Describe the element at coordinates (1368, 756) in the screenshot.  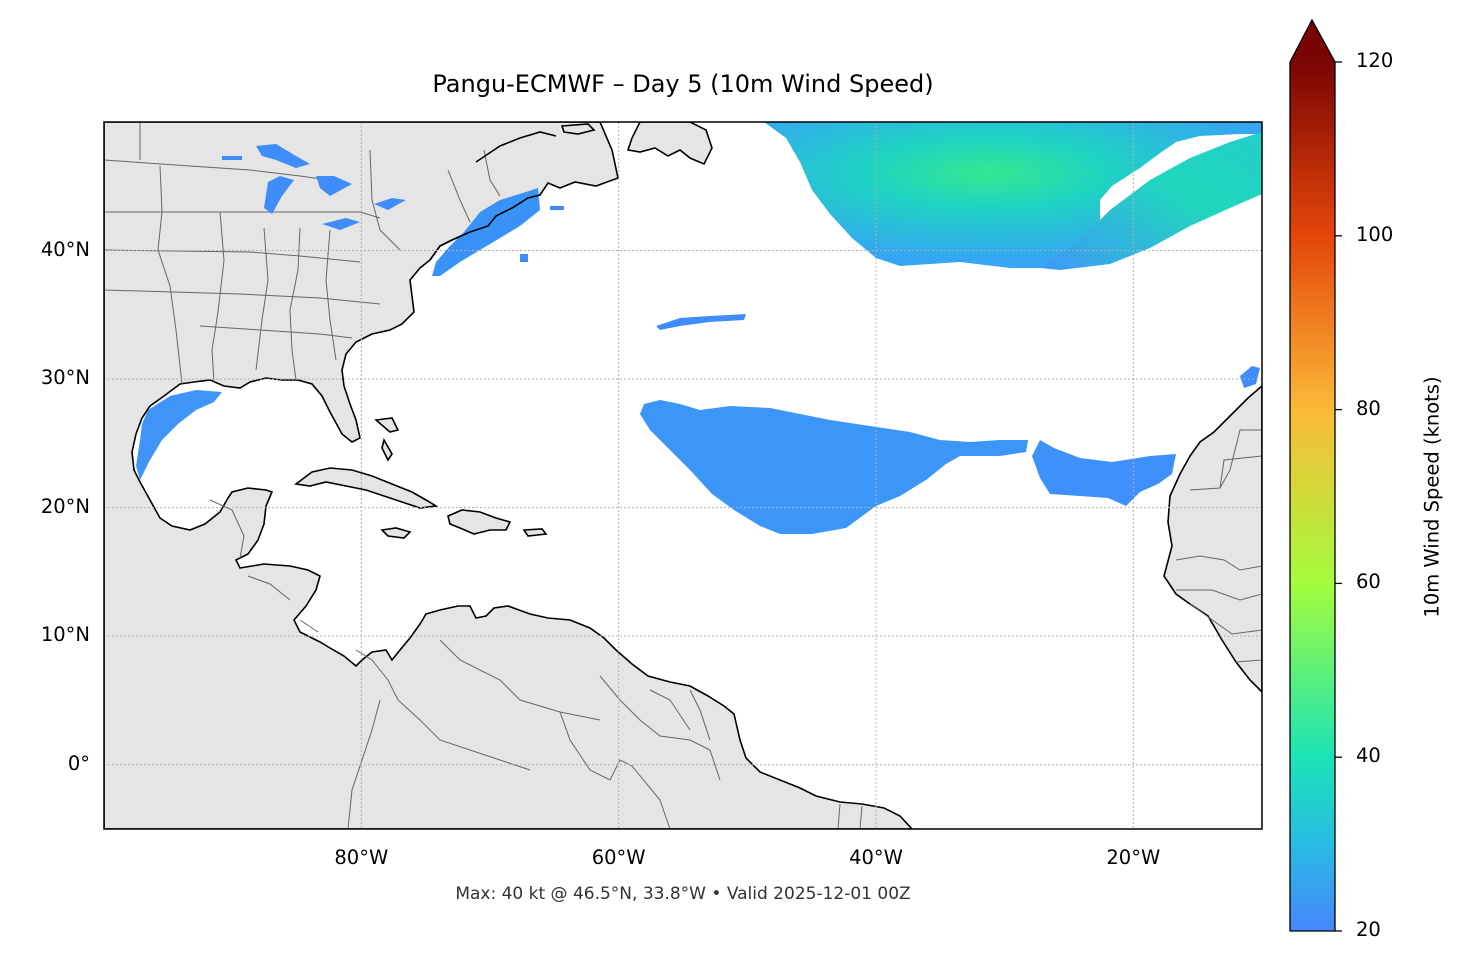
I see `colorbar-tick-label: 40` at that location.